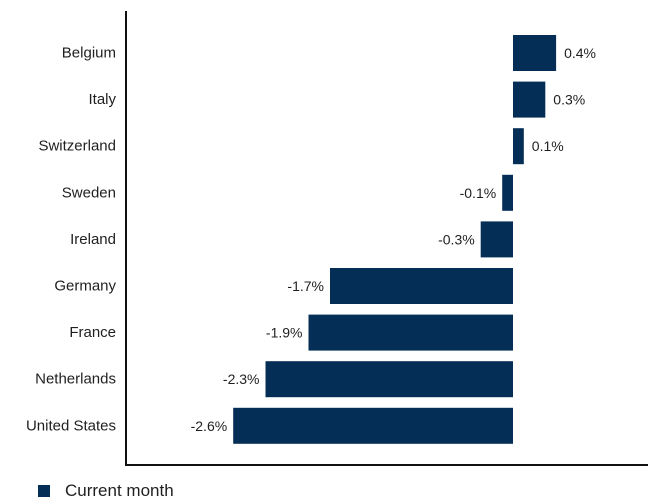 The width and height of the screenshot is (648, 502). I want to click on bar-sweden, so click(507, 192).